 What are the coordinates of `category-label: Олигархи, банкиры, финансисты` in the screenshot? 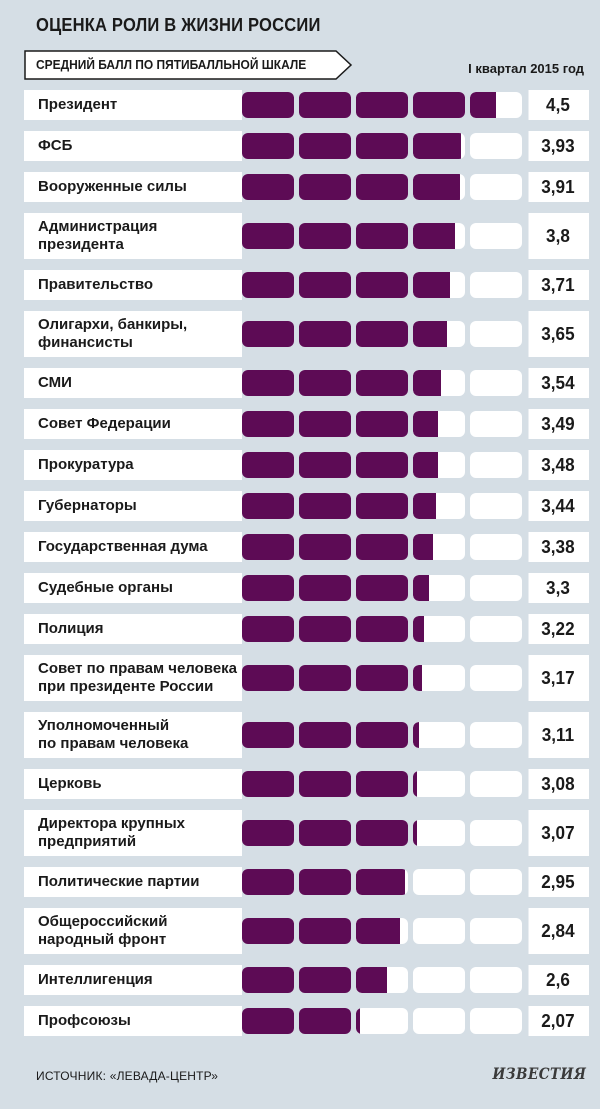 It's located at (138, 334).